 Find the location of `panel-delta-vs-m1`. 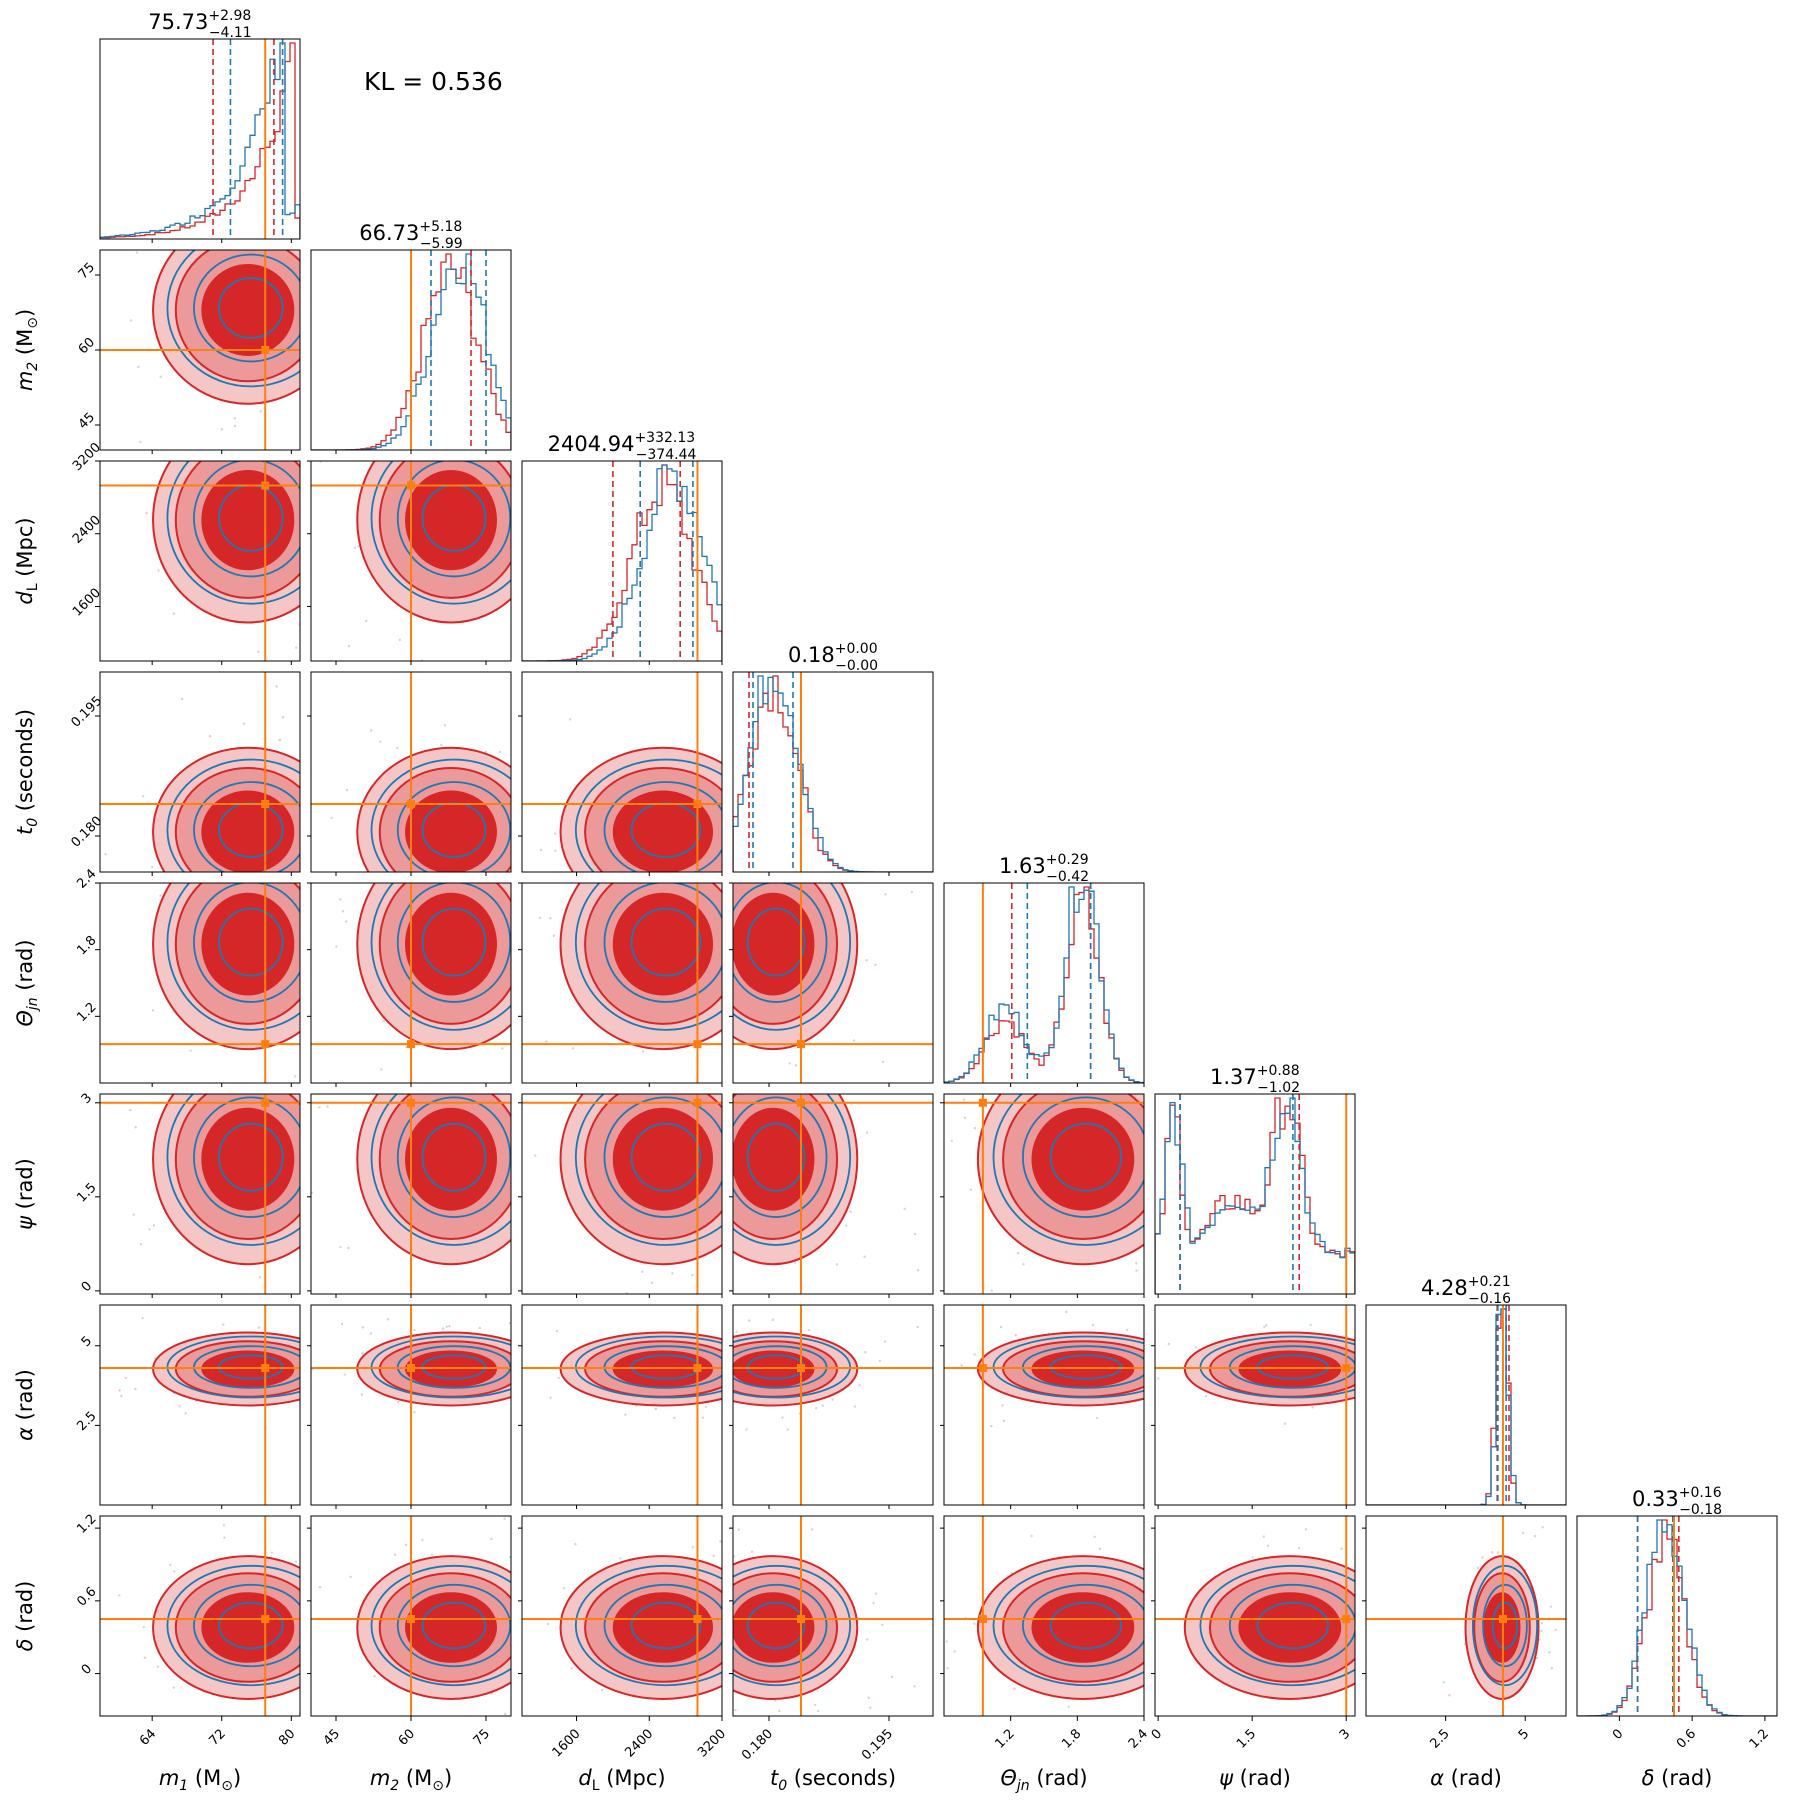

panel-delta-vs-m1 is located at coordinates (216, 1616).